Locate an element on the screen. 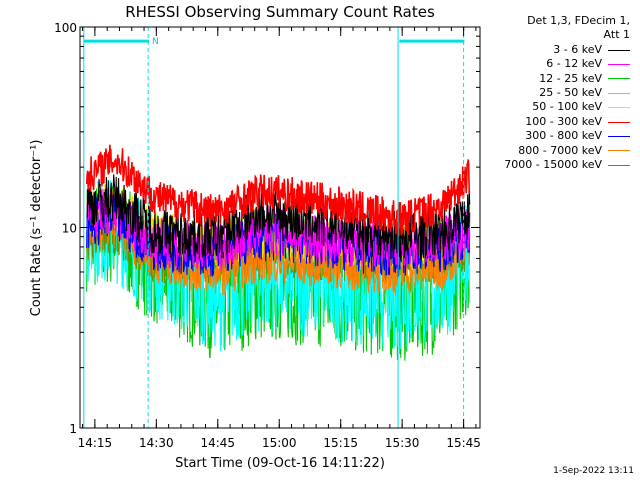  x-tick-label: 14:15 is located at coordinates (95, 443).